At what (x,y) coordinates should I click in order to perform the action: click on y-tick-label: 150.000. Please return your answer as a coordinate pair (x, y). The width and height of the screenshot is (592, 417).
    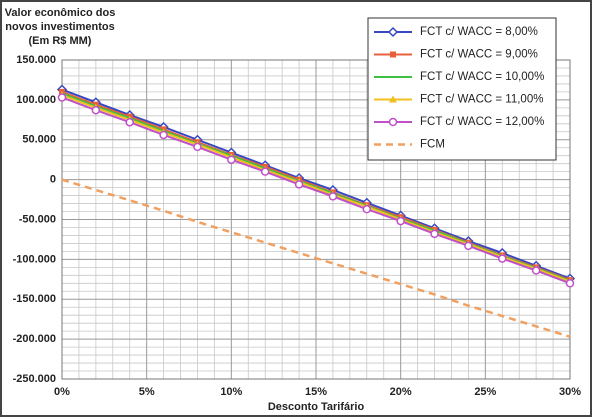
    Looking at the image, I should click on (36, 60).